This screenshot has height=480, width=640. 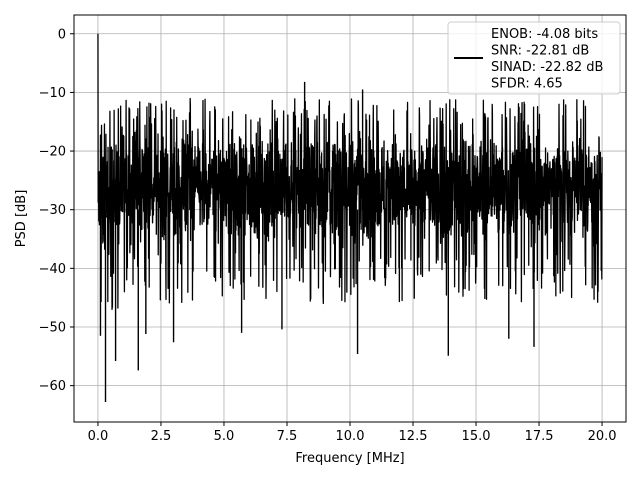 What do you see at coordinates (224, 436) in the screenshot?
I see `x-tick-label: 5.0` at bounding box center [224, 436].